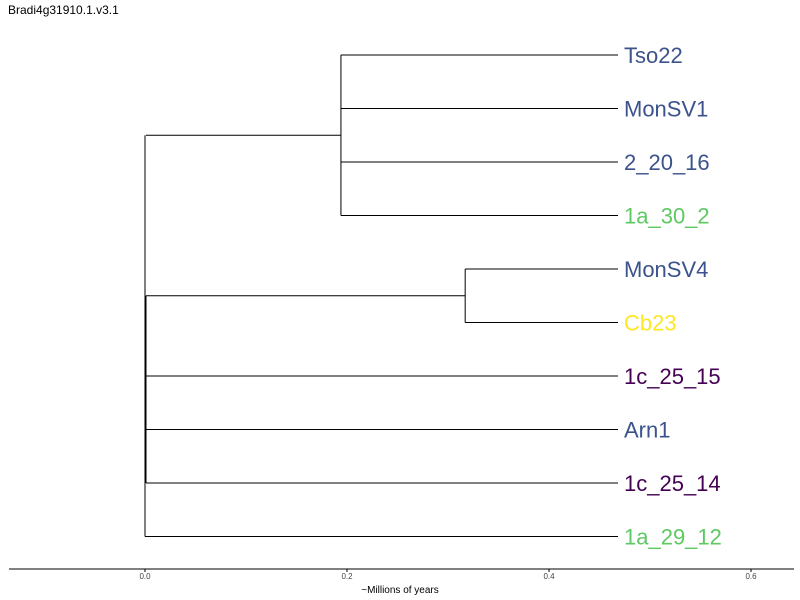  I want to click on leaf-label: 1c_25_14, so click(672, 483).